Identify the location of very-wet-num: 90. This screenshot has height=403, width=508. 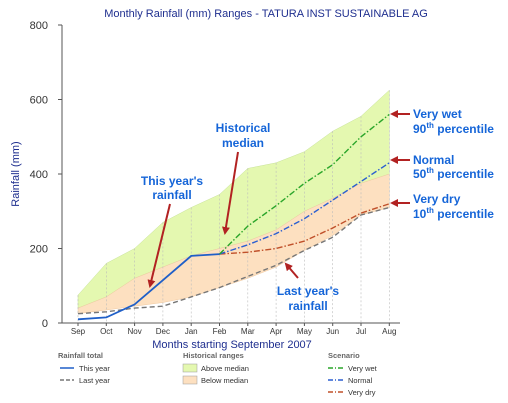
(420, 129).